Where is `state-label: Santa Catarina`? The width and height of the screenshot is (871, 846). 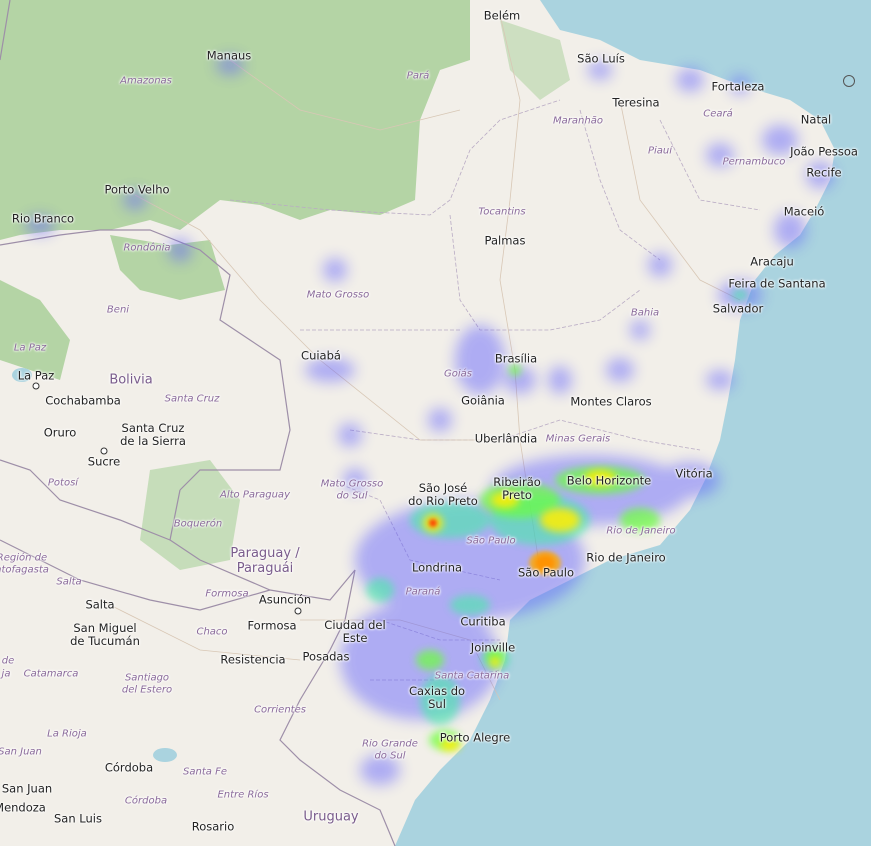
state-label: Santa Catarina is located at coordinates (472, 676).